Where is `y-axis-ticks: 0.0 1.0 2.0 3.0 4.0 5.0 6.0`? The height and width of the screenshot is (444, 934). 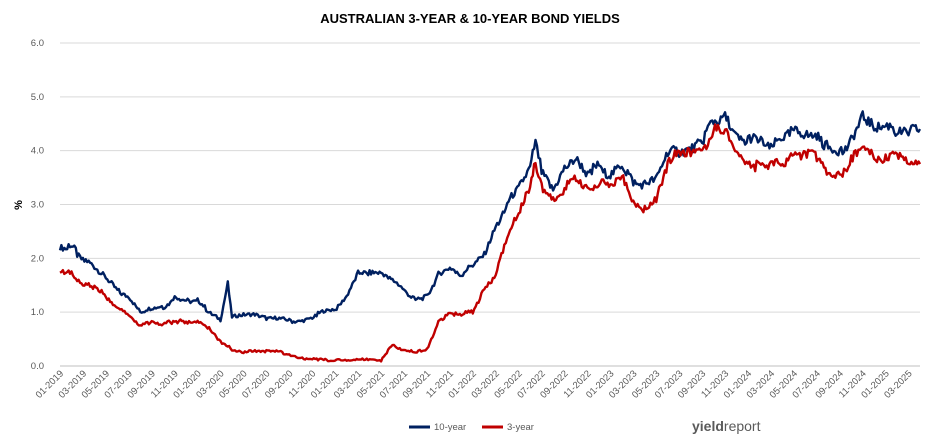
y-axis-ticks: 0.0 1.0 2.0 3.0 4.0 5.0 6.0 is located at coordinates (37, 205).